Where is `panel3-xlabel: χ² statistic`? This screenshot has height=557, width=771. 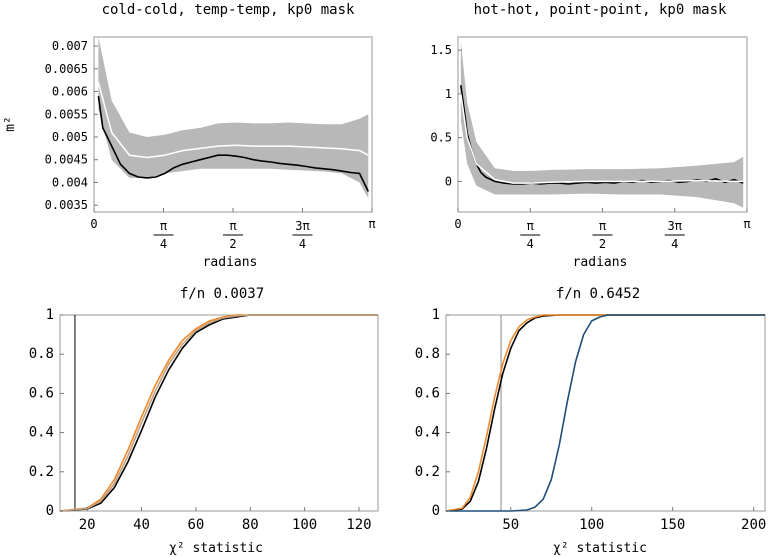
panel3-xlabel: χ² statistic is located at coordinates (216, 548).